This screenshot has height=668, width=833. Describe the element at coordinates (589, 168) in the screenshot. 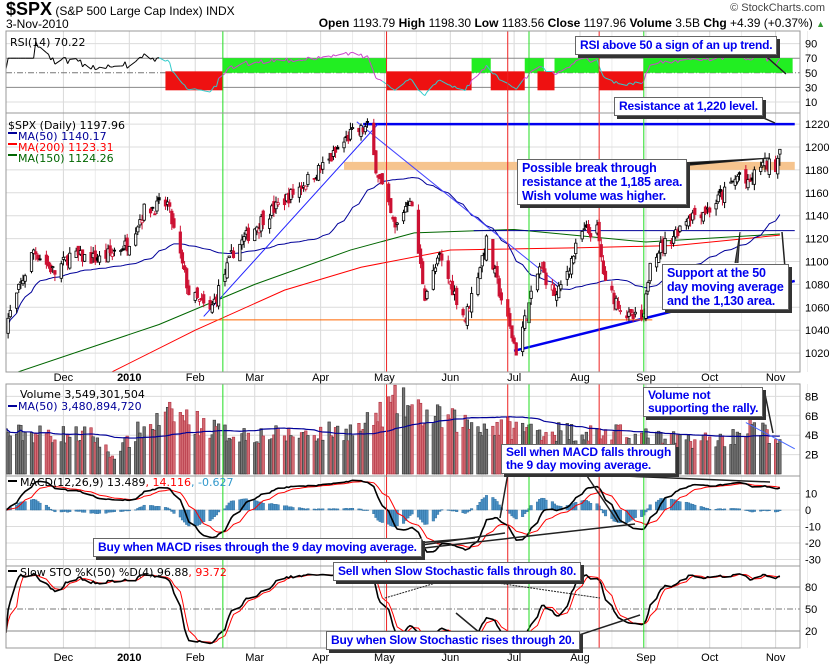

I see `note-line: Possible break through` at that location.